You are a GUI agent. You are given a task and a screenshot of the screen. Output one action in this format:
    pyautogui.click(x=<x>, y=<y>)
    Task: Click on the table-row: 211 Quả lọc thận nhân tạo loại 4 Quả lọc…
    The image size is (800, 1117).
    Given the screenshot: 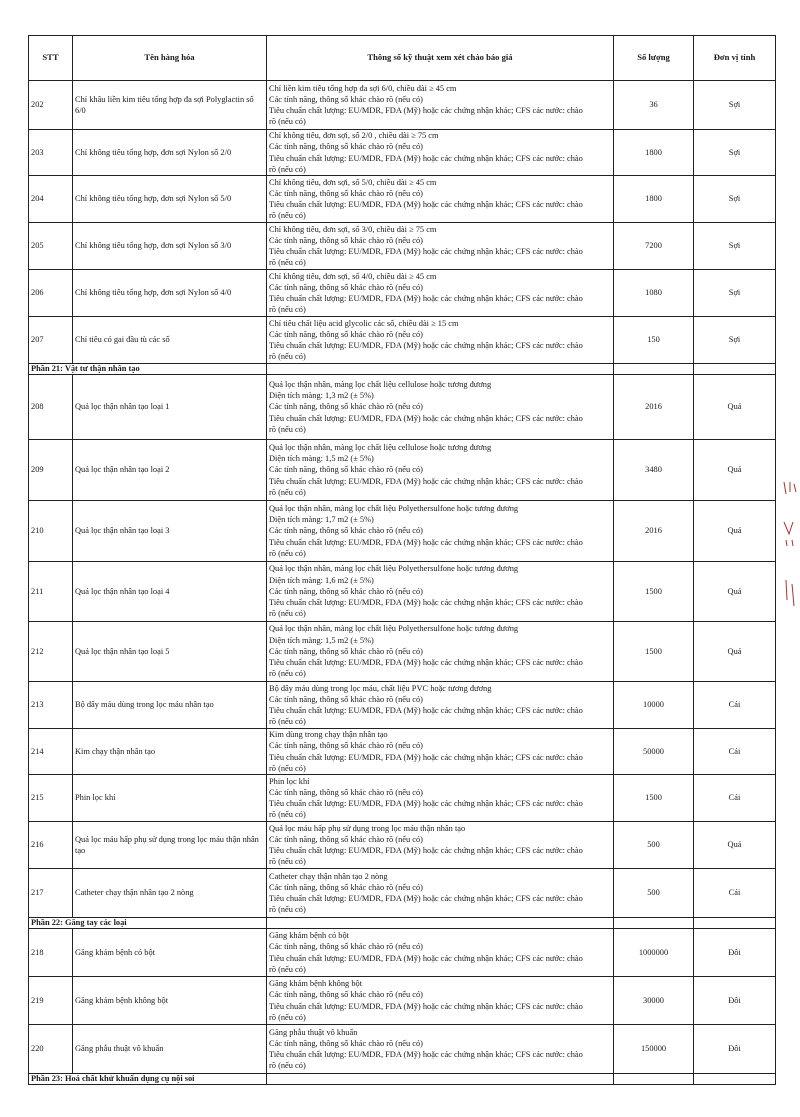 What is the action you would take?
    pyautogui.click(x=402, y=591)
    